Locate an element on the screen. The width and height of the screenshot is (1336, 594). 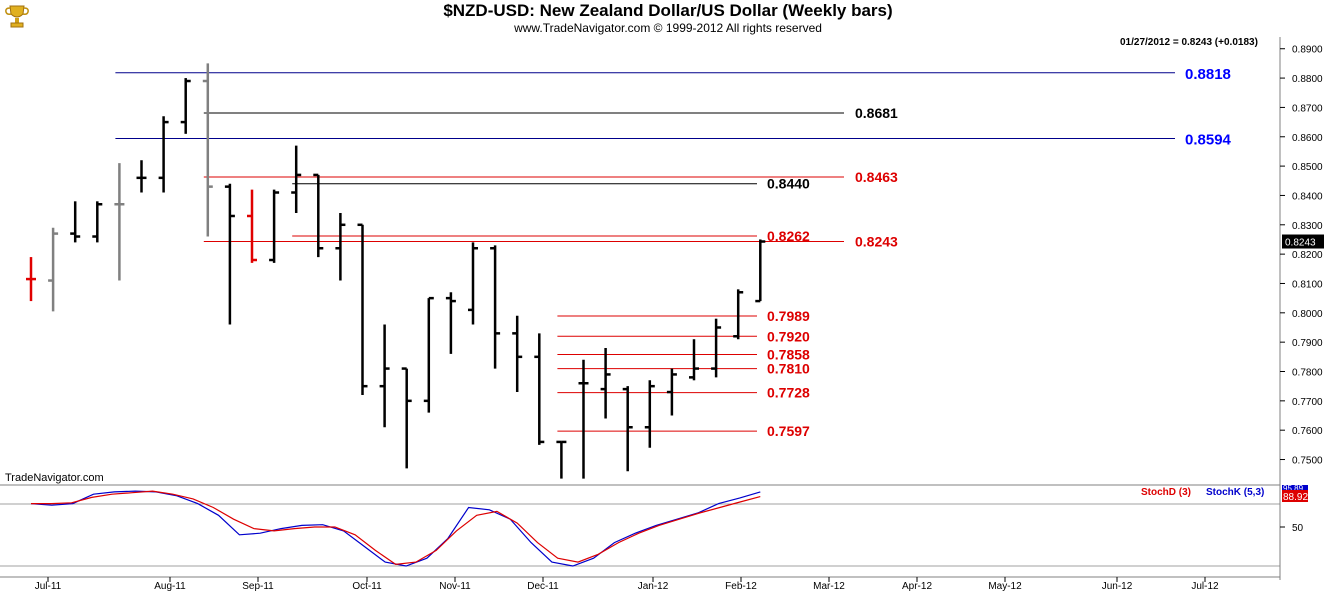
level-label: 0.8594 is located at coordinates (1208, 140).